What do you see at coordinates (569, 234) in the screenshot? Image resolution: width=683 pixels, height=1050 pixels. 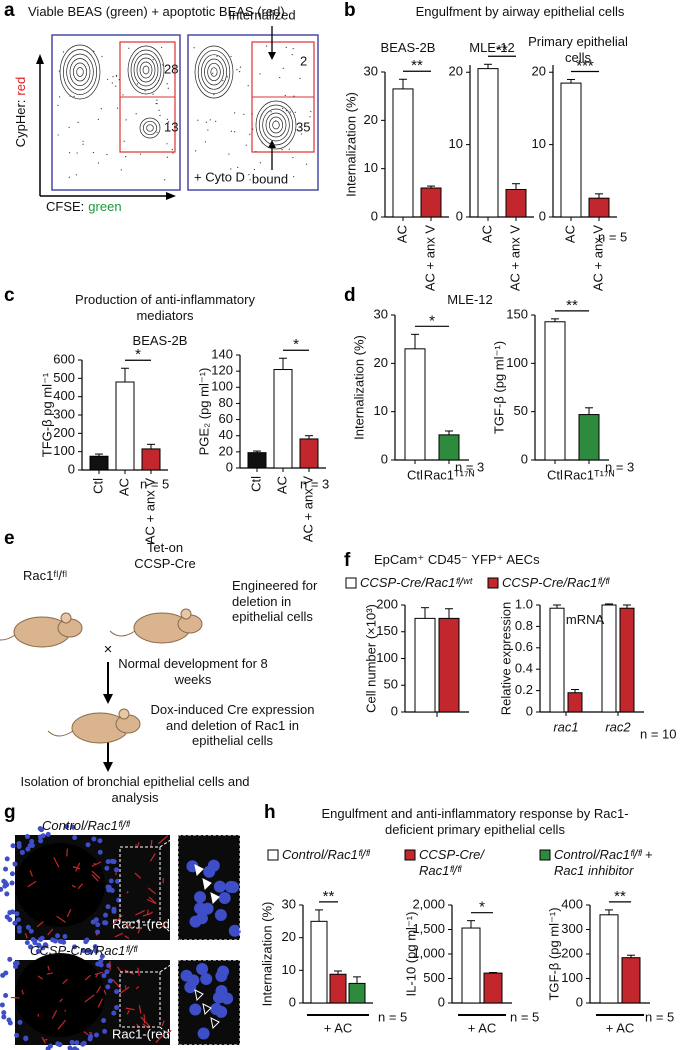 I see `x-tick-label: AC` at bounding box center [569, 234].